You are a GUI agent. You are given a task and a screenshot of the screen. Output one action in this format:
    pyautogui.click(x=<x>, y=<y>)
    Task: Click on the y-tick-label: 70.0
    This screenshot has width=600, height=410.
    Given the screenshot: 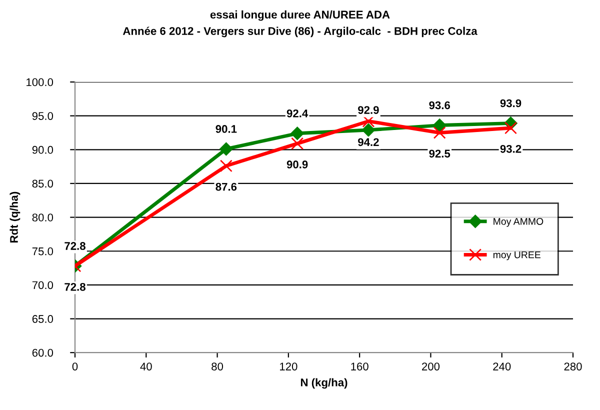 What is the action you would take?
    pyautogui.click(x=43, y=285)
    